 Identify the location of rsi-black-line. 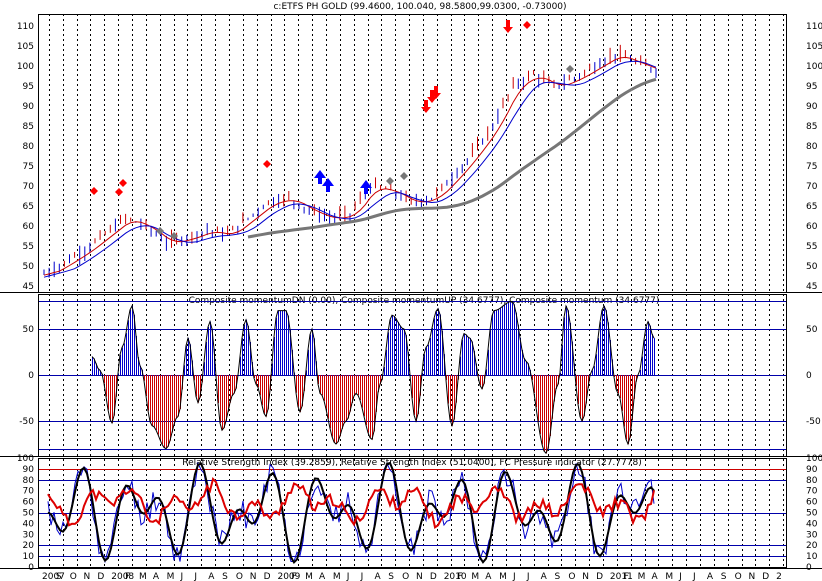
(351, 513).